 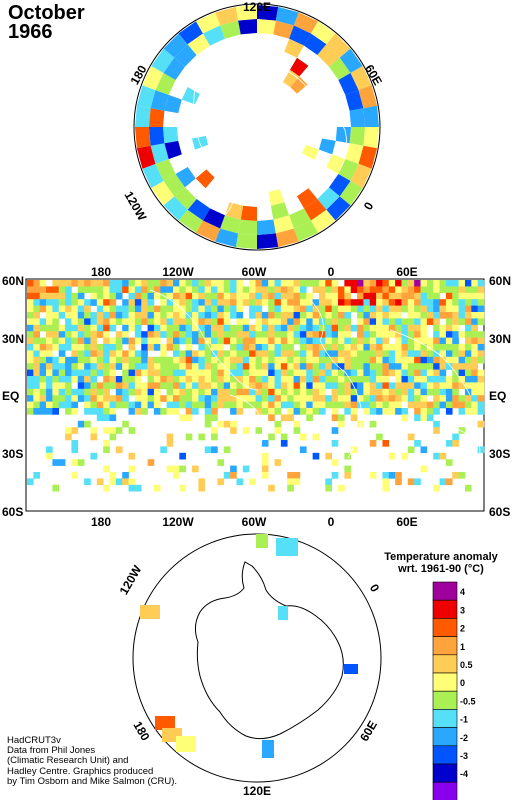 I want to click on wm-right-lat-60s: 60S, so click(x=499, y=512).